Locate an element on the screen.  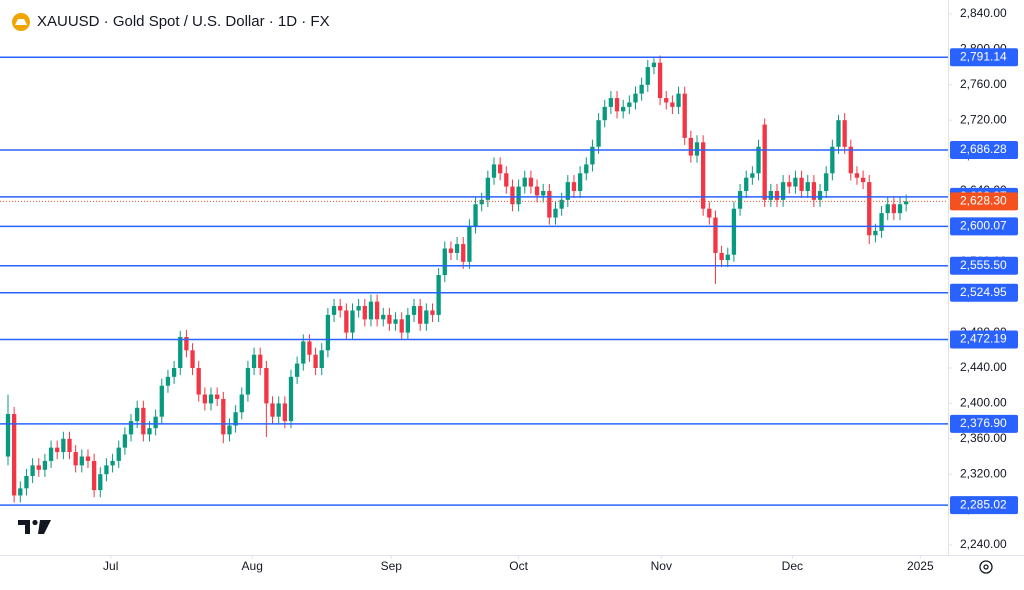
level-label-text: 2,686.28 is located at coordinates (983, 149).